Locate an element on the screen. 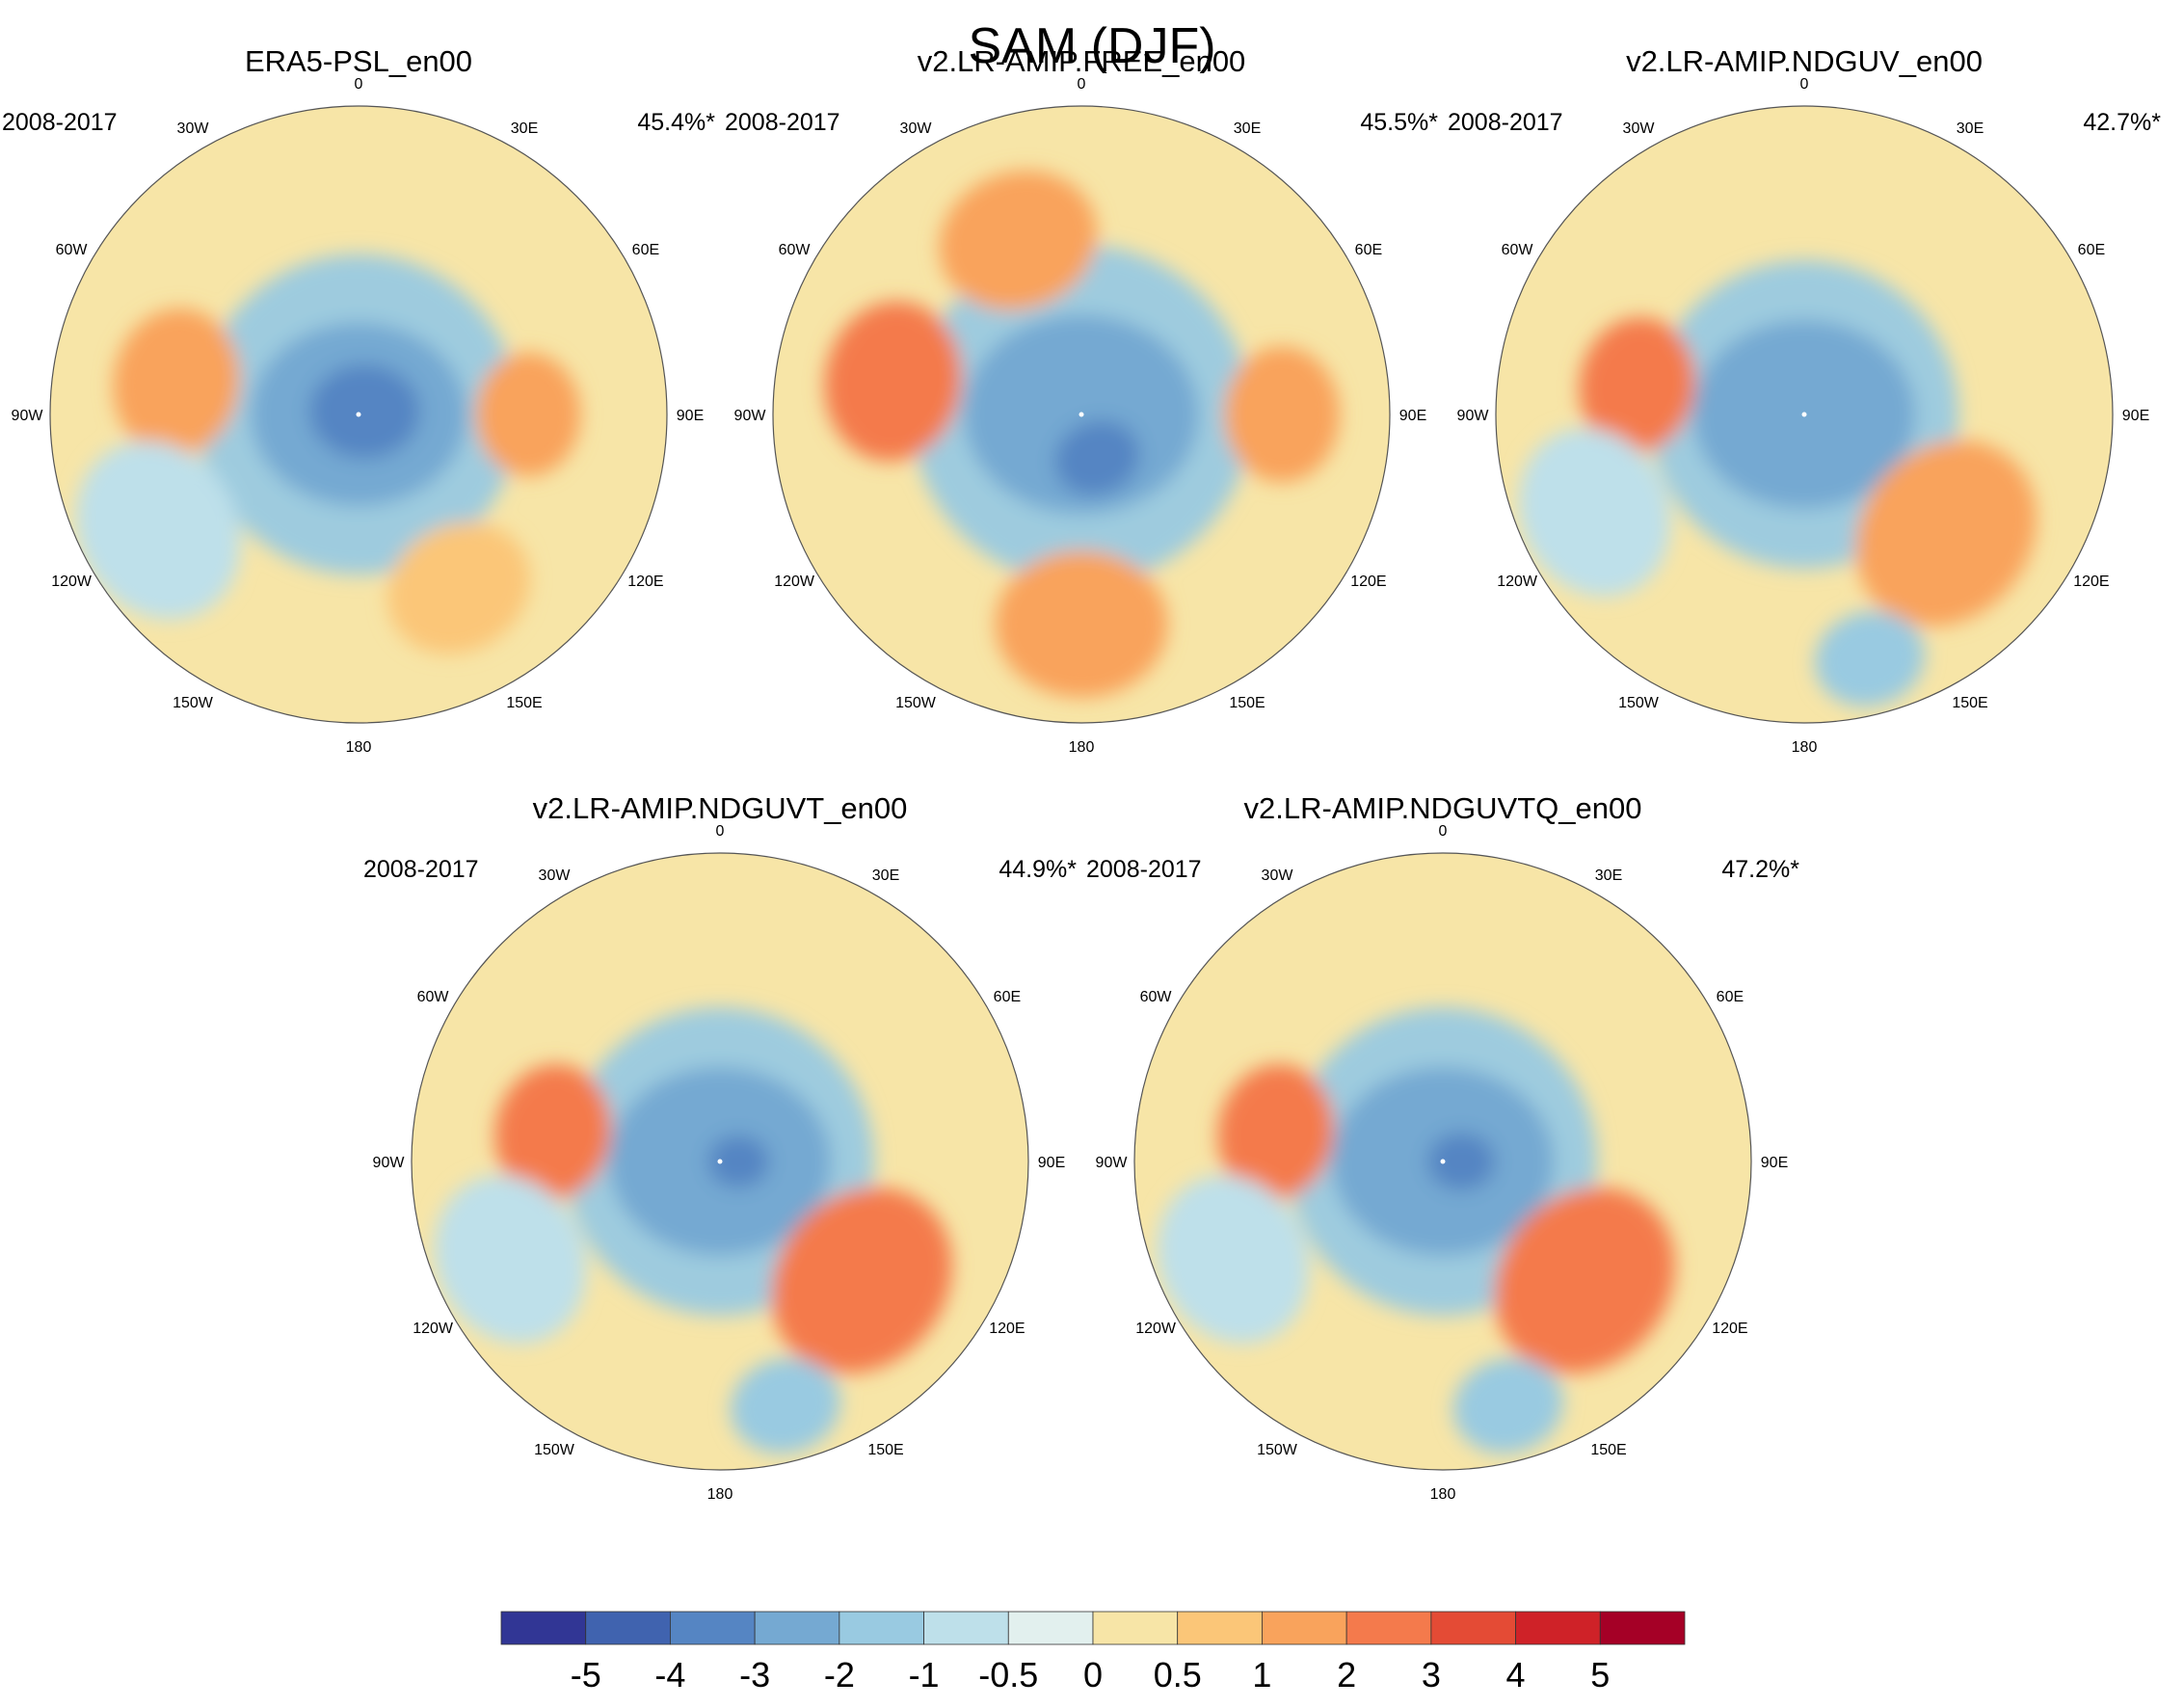  panel-title: v2.LR-AMIP.NDGUVTQ_en00 is located at coordinates (1443, 808).